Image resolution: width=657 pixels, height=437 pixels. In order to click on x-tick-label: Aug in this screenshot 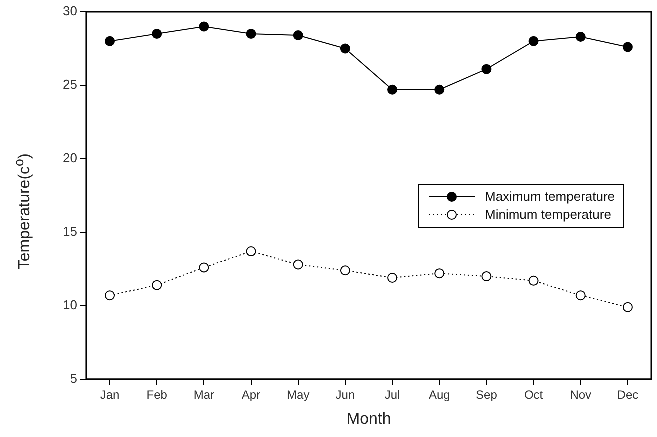, I will do `click(439, 395)`.